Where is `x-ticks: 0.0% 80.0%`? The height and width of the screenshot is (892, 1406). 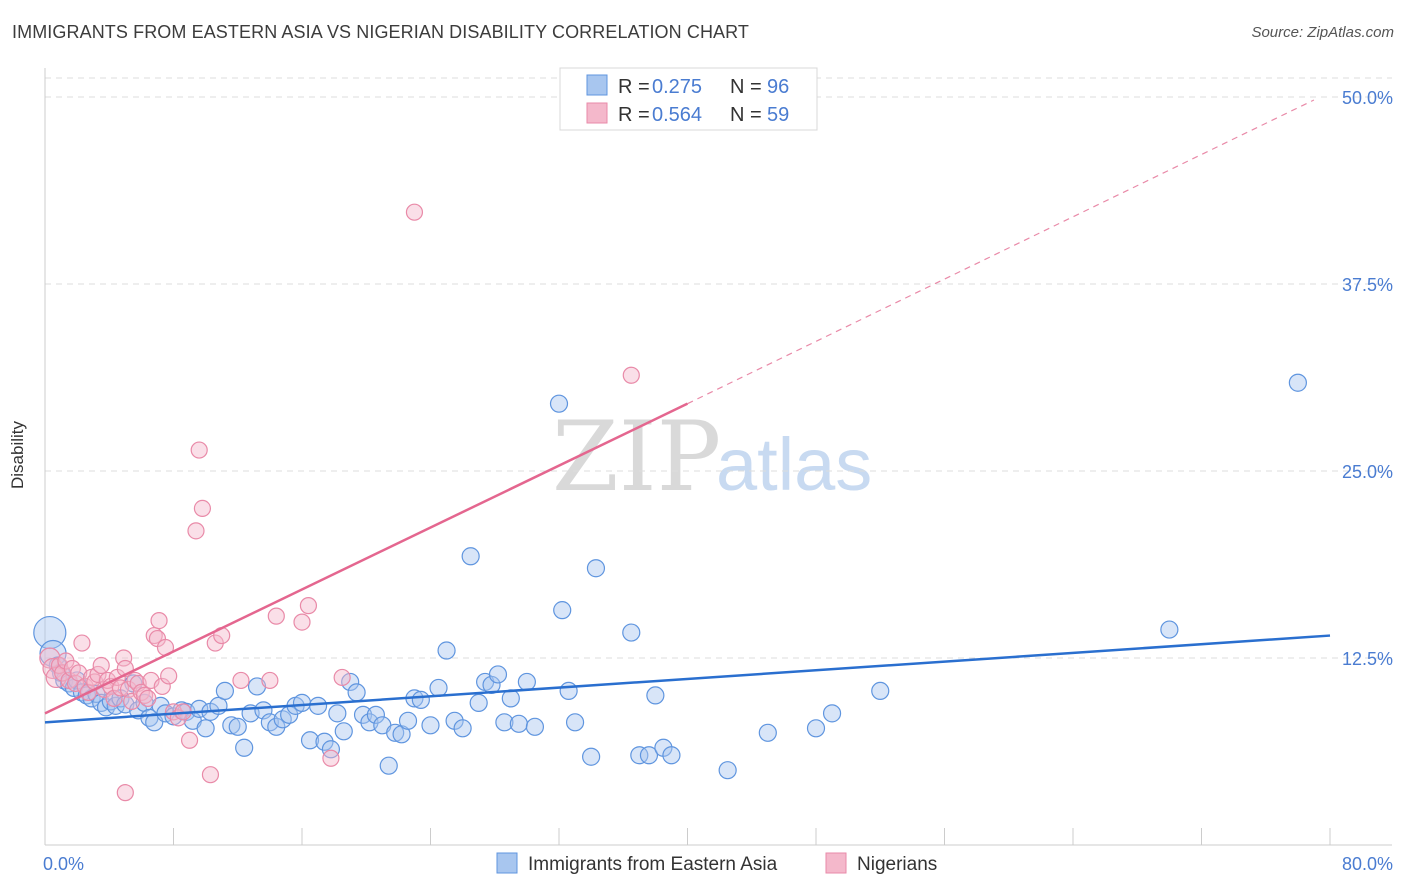
x-ticks: 0.0% 80.0% is located at coordinates (718, 864).